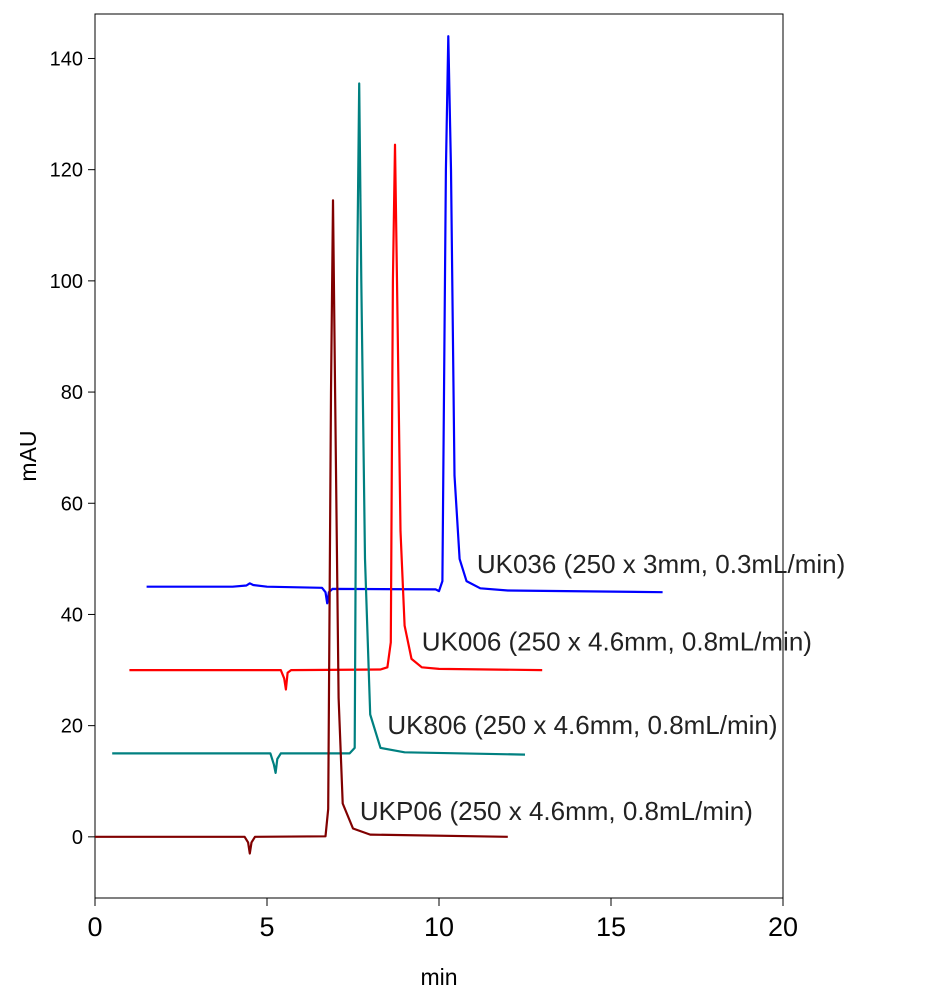 Image resolution: width=933 pixels, height=1005 pixels. I want to click on y-tick-label: 0, so click(77, 838).